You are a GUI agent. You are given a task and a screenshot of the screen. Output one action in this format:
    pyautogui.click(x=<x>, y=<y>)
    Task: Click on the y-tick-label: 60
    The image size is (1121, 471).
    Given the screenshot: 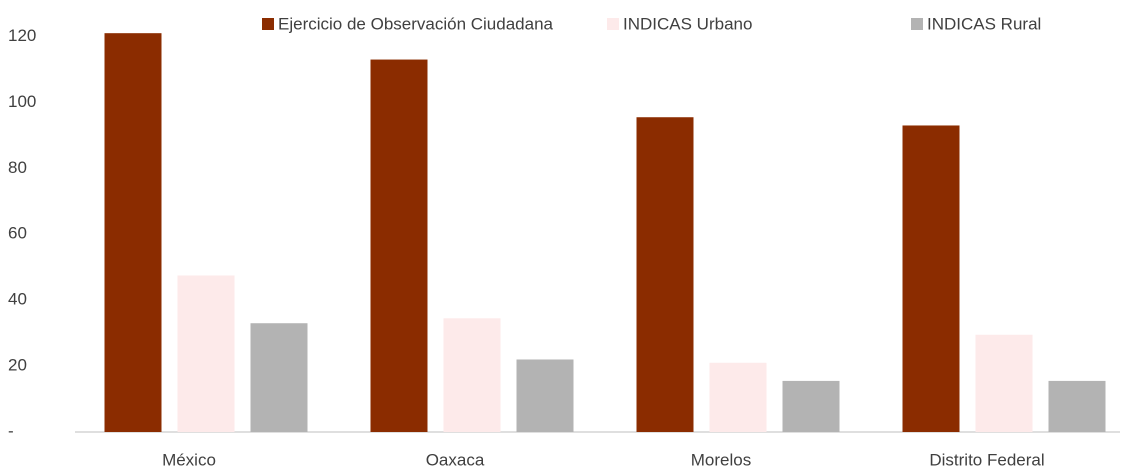 What is the action you would take?
    pyautogui.click(x=17, y=233)
    